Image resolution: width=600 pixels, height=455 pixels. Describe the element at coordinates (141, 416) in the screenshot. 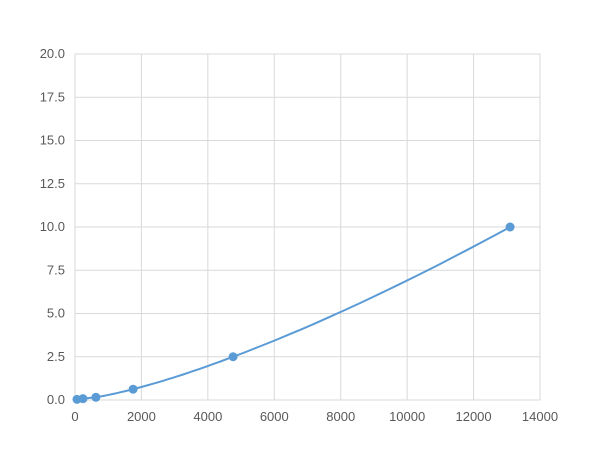

I see `x-tick-label: 2000` at that location.